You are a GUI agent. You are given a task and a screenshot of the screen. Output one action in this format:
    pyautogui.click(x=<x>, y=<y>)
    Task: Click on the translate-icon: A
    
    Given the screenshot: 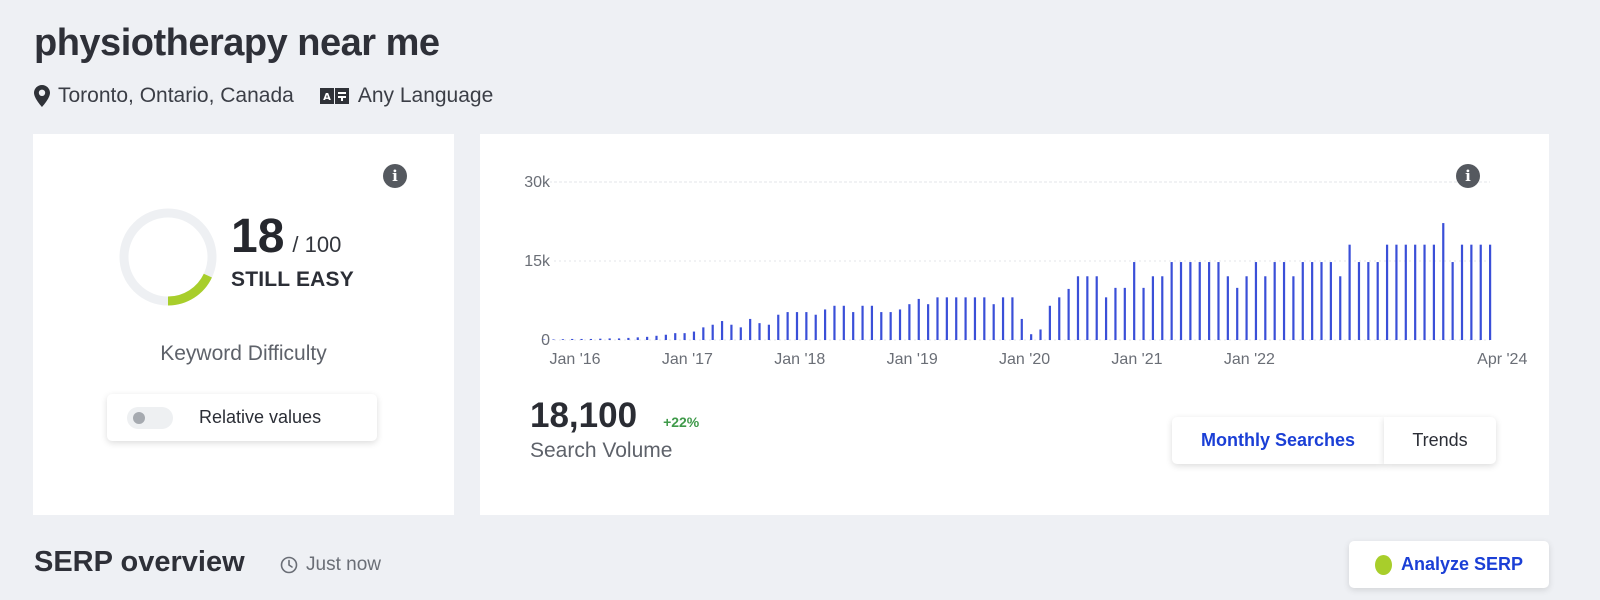 What is the action you would take?
    pyautogui.click(x=334, y=96)
    